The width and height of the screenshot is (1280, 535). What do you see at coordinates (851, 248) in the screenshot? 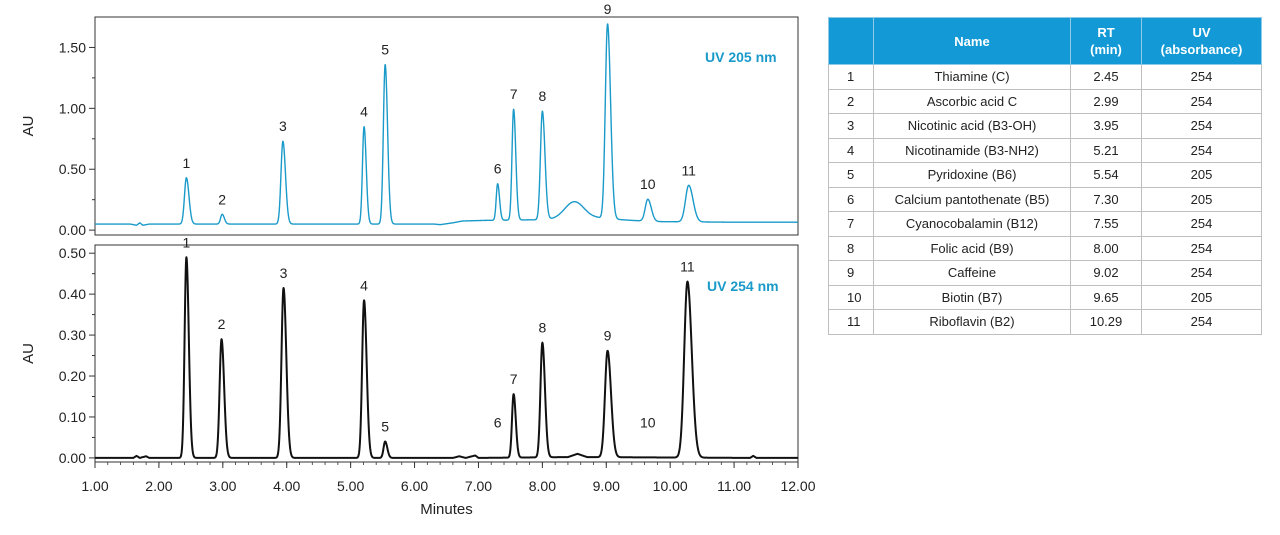
I see `cell-index: 8` at bounding box center [851, 248].